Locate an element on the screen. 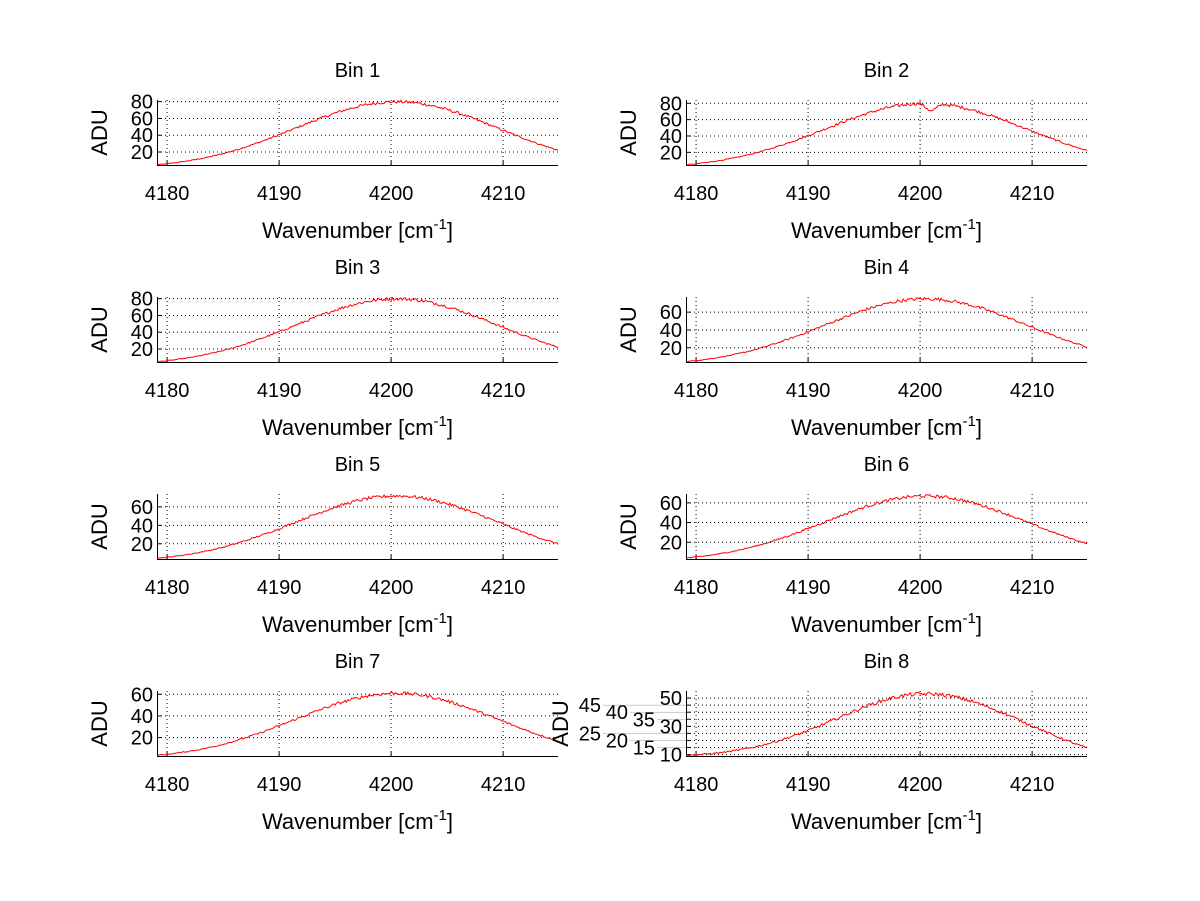 Image resolution: width=1200 pixels, height=901 pixels. y-tick-label: 30 is located at coordinates (671, 727).